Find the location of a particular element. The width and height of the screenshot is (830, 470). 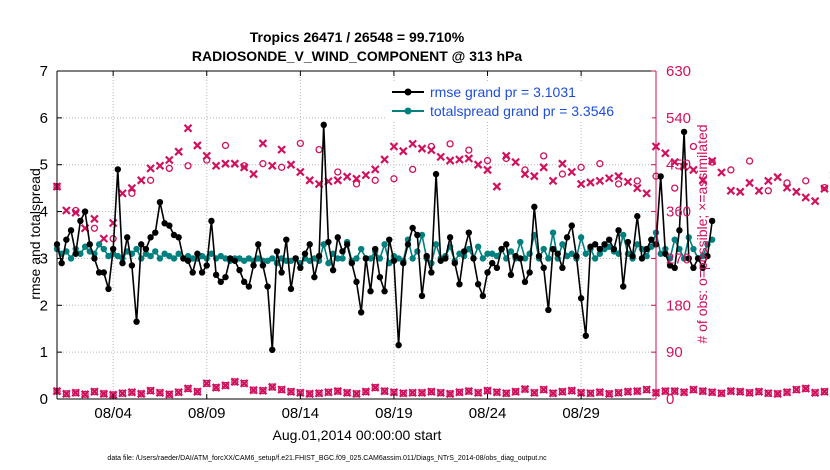

chart-title-line-2: RADIOSONDE_V_WIND_COMPONENT @ 313 hPa is located at coordinates (357, 56).